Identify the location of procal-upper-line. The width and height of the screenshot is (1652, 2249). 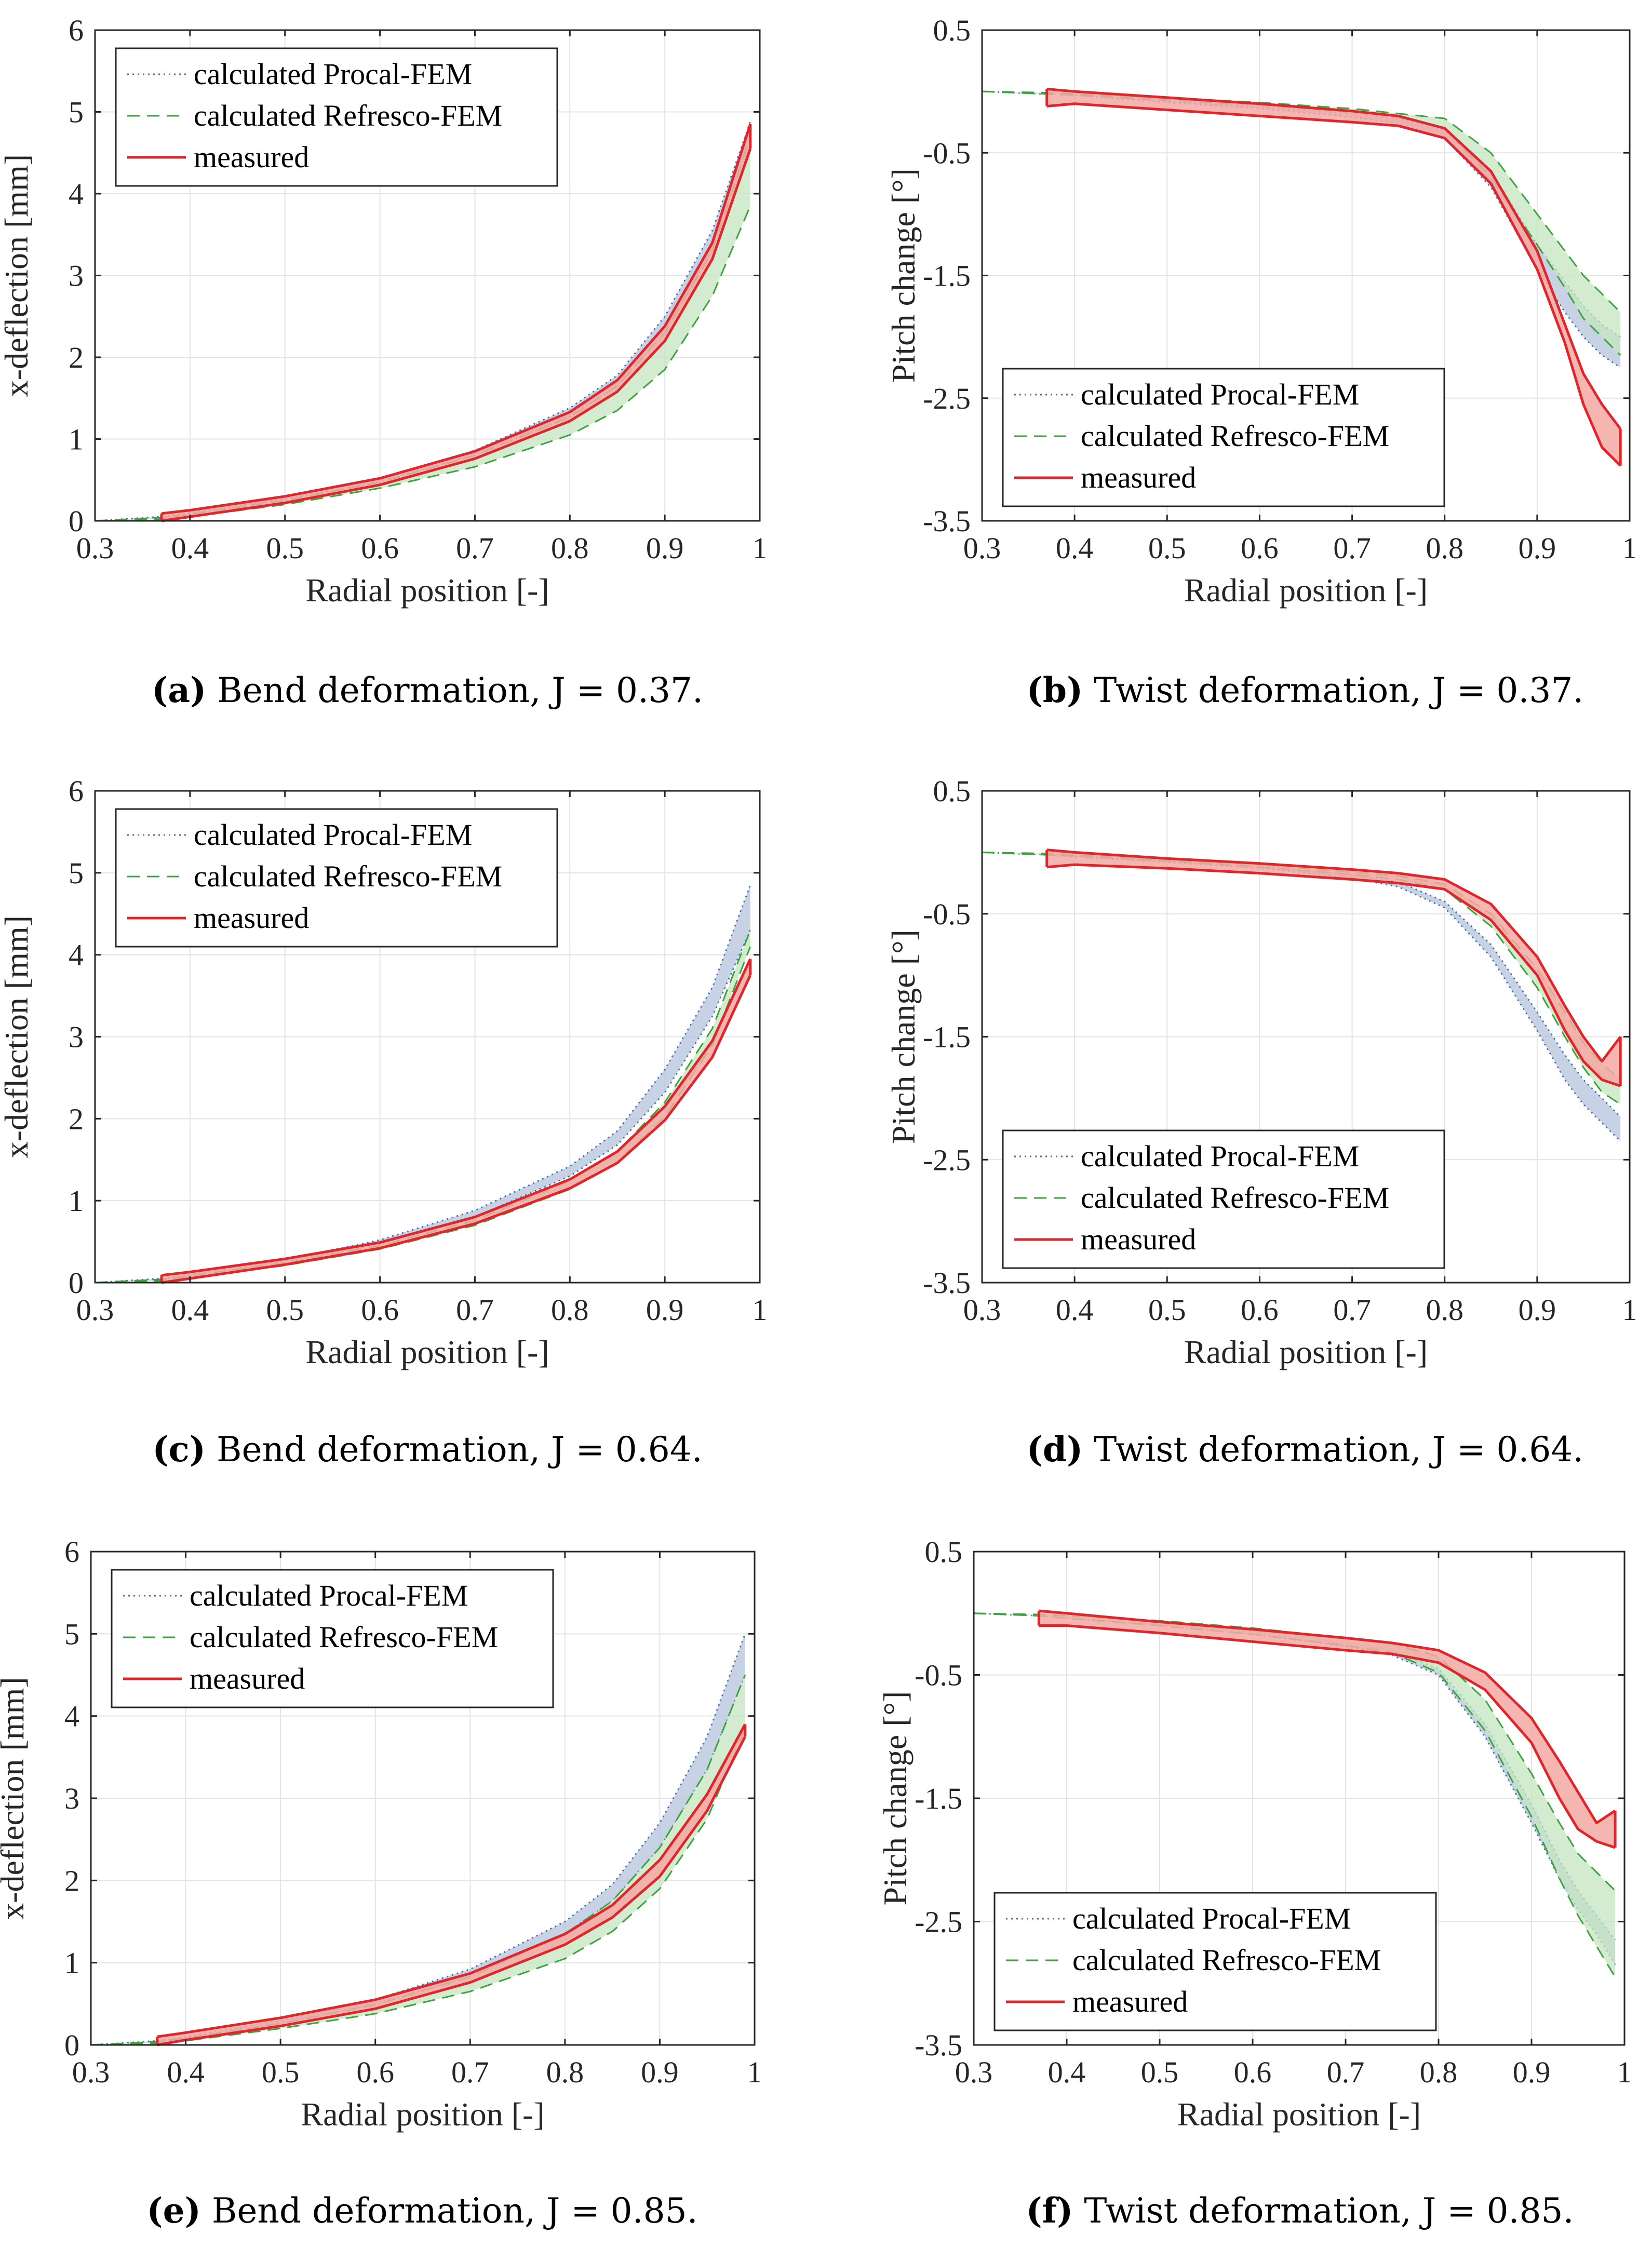
(423, 1084).